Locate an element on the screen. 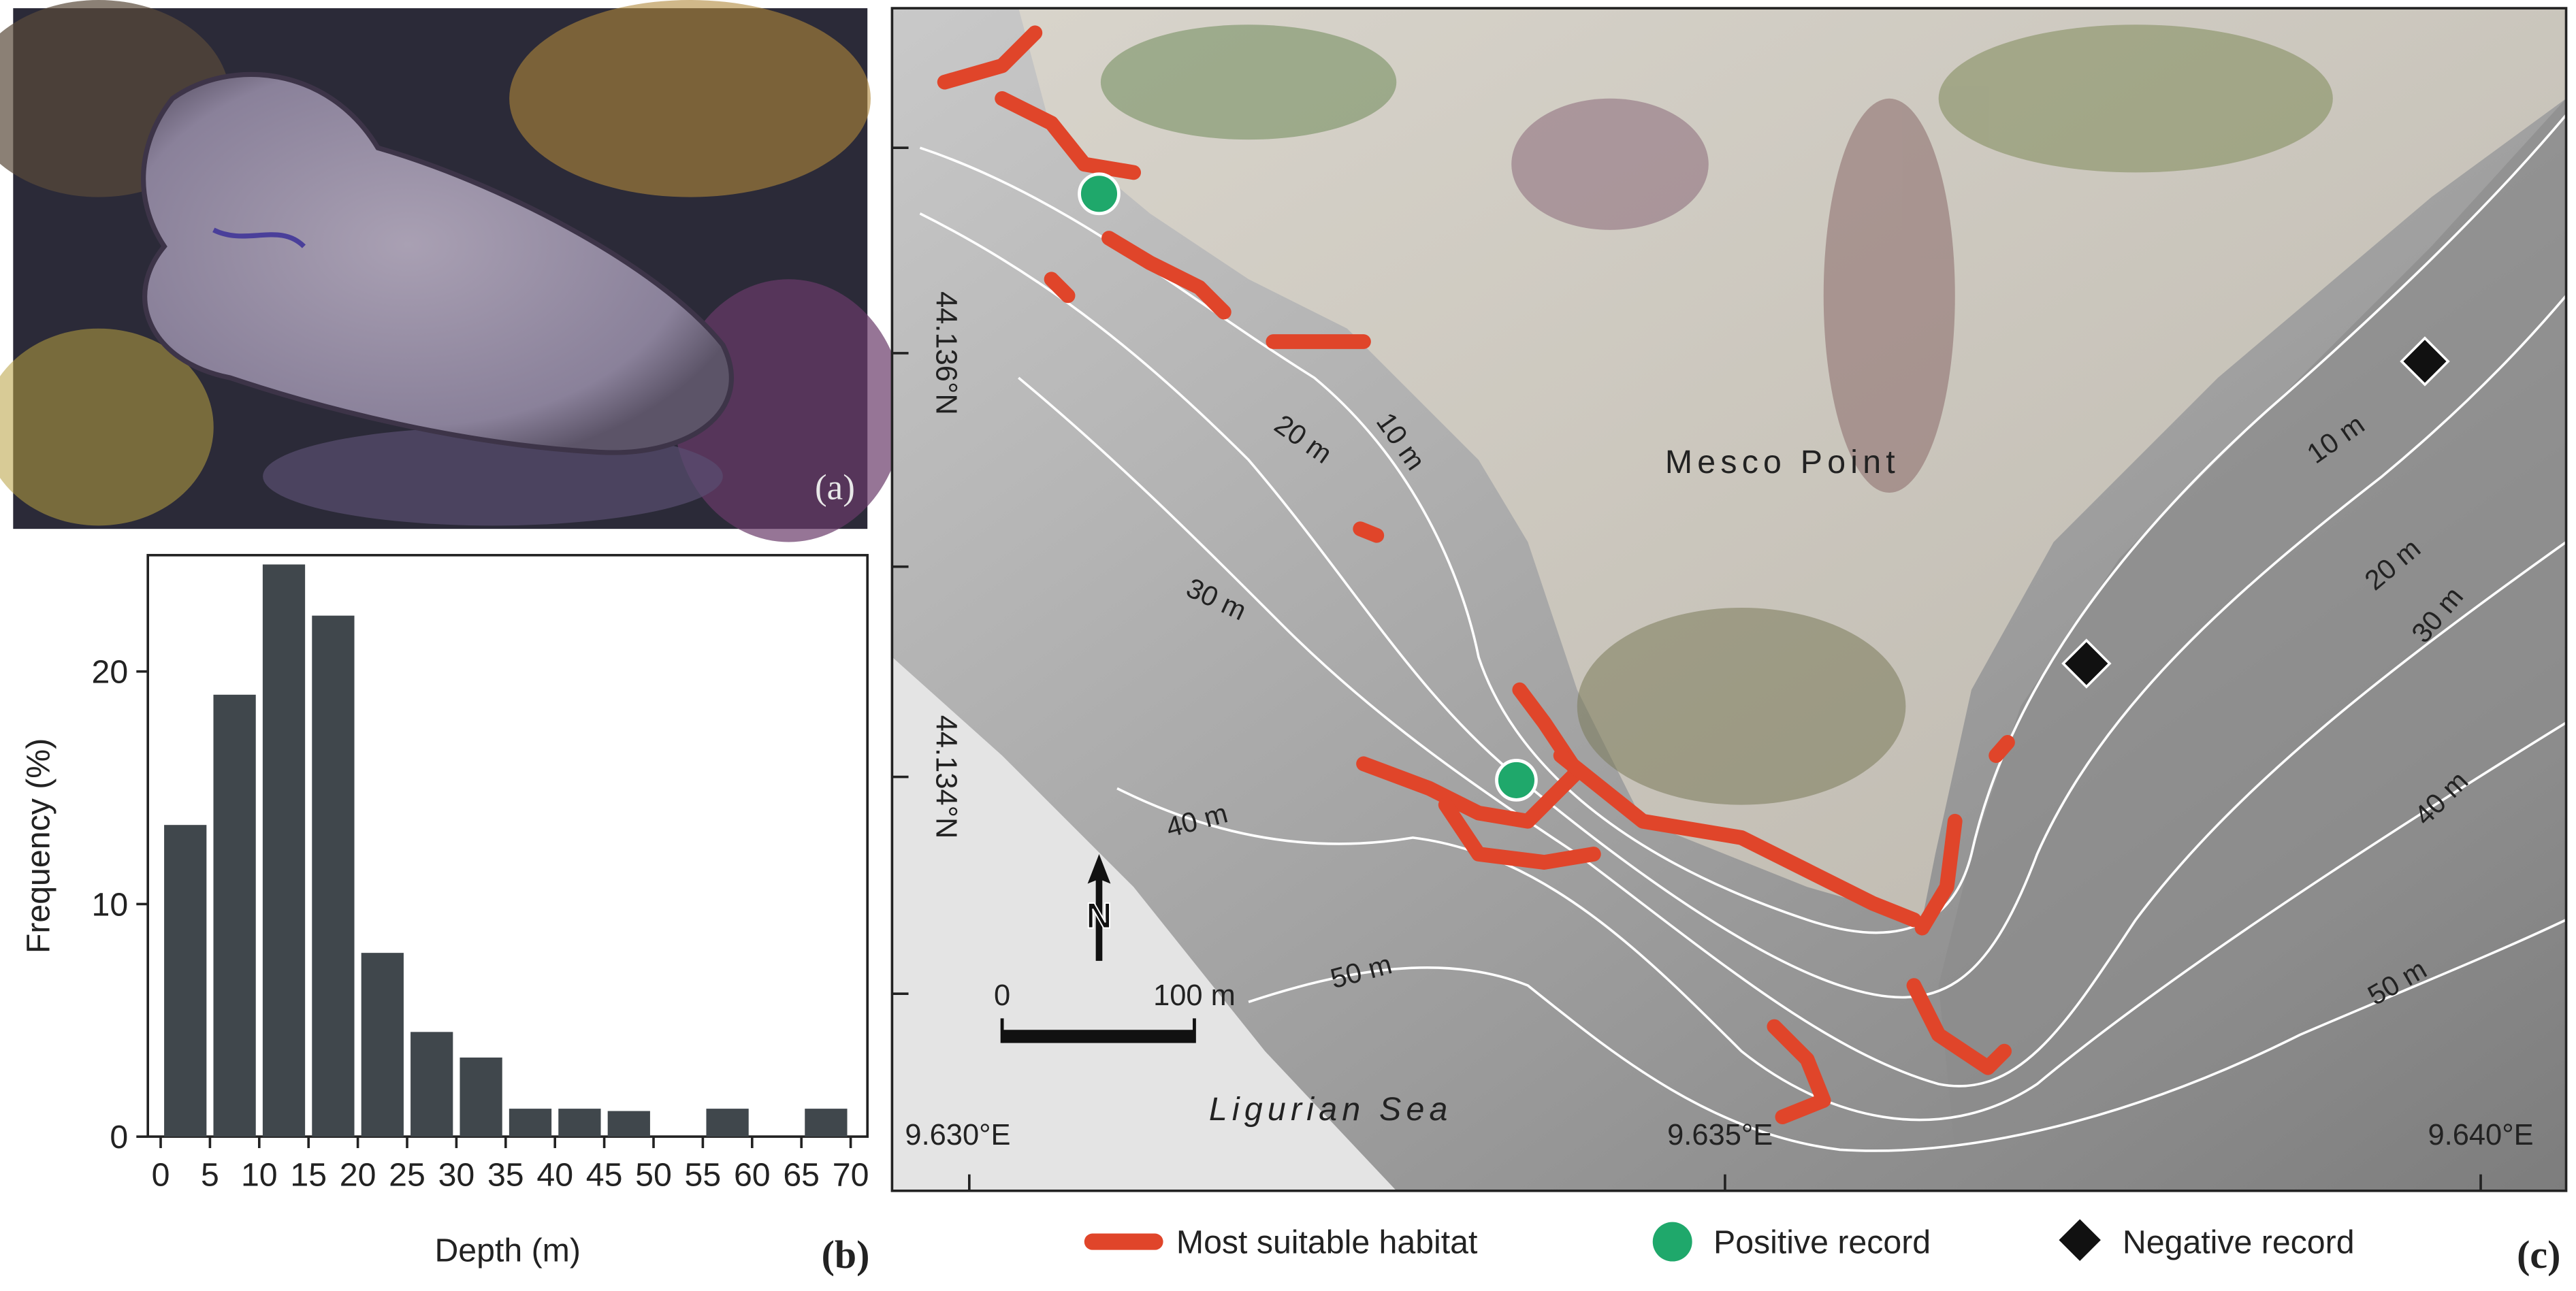  x-tick-label: 30 is located at coordinates (457, 1175).